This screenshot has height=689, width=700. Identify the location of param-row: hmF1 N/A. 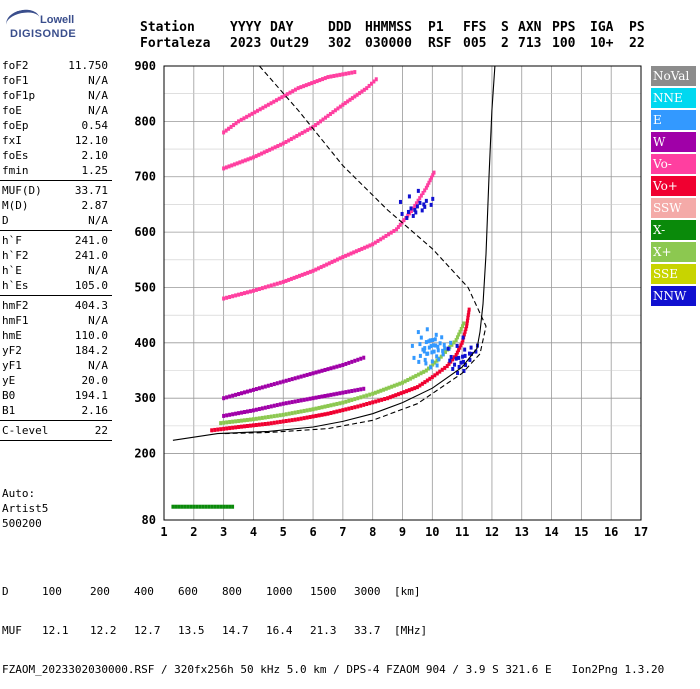
(56, 320).